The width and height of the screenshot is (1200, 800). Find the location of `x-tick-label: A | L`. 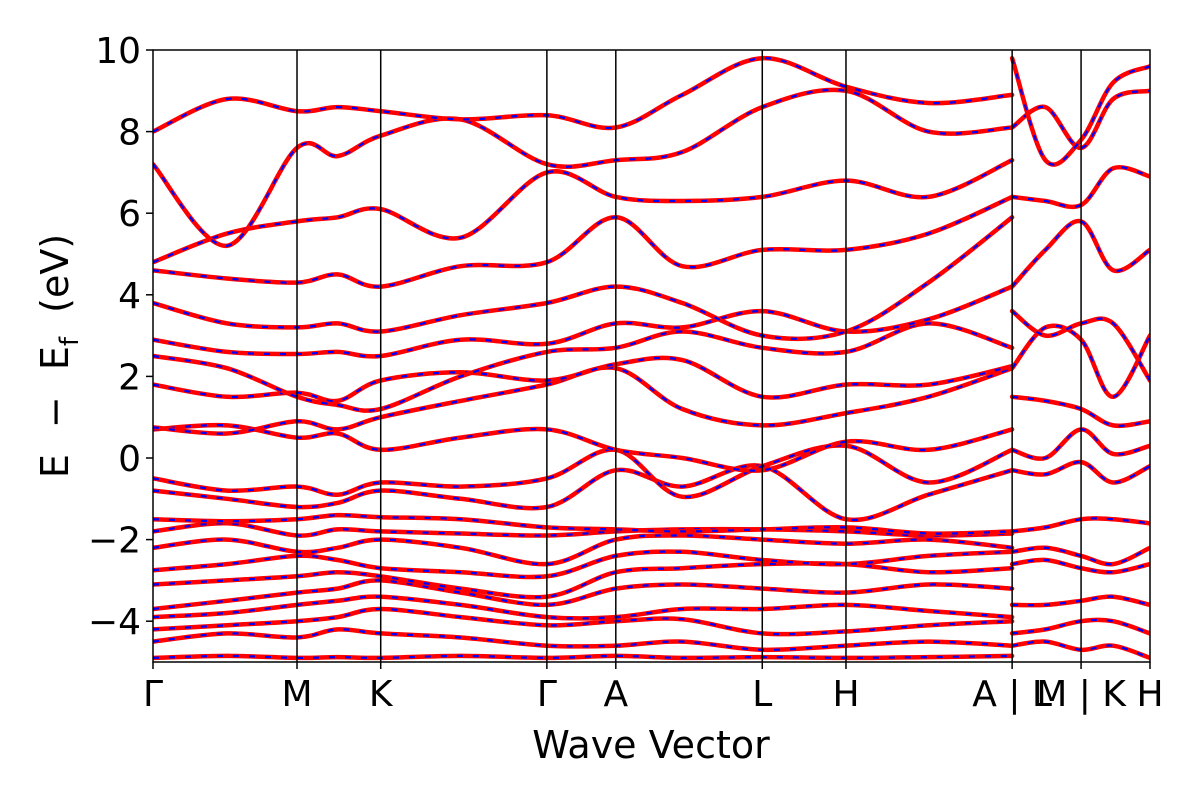

x-tick-label: A | L is located at coordinates (1012, 694).